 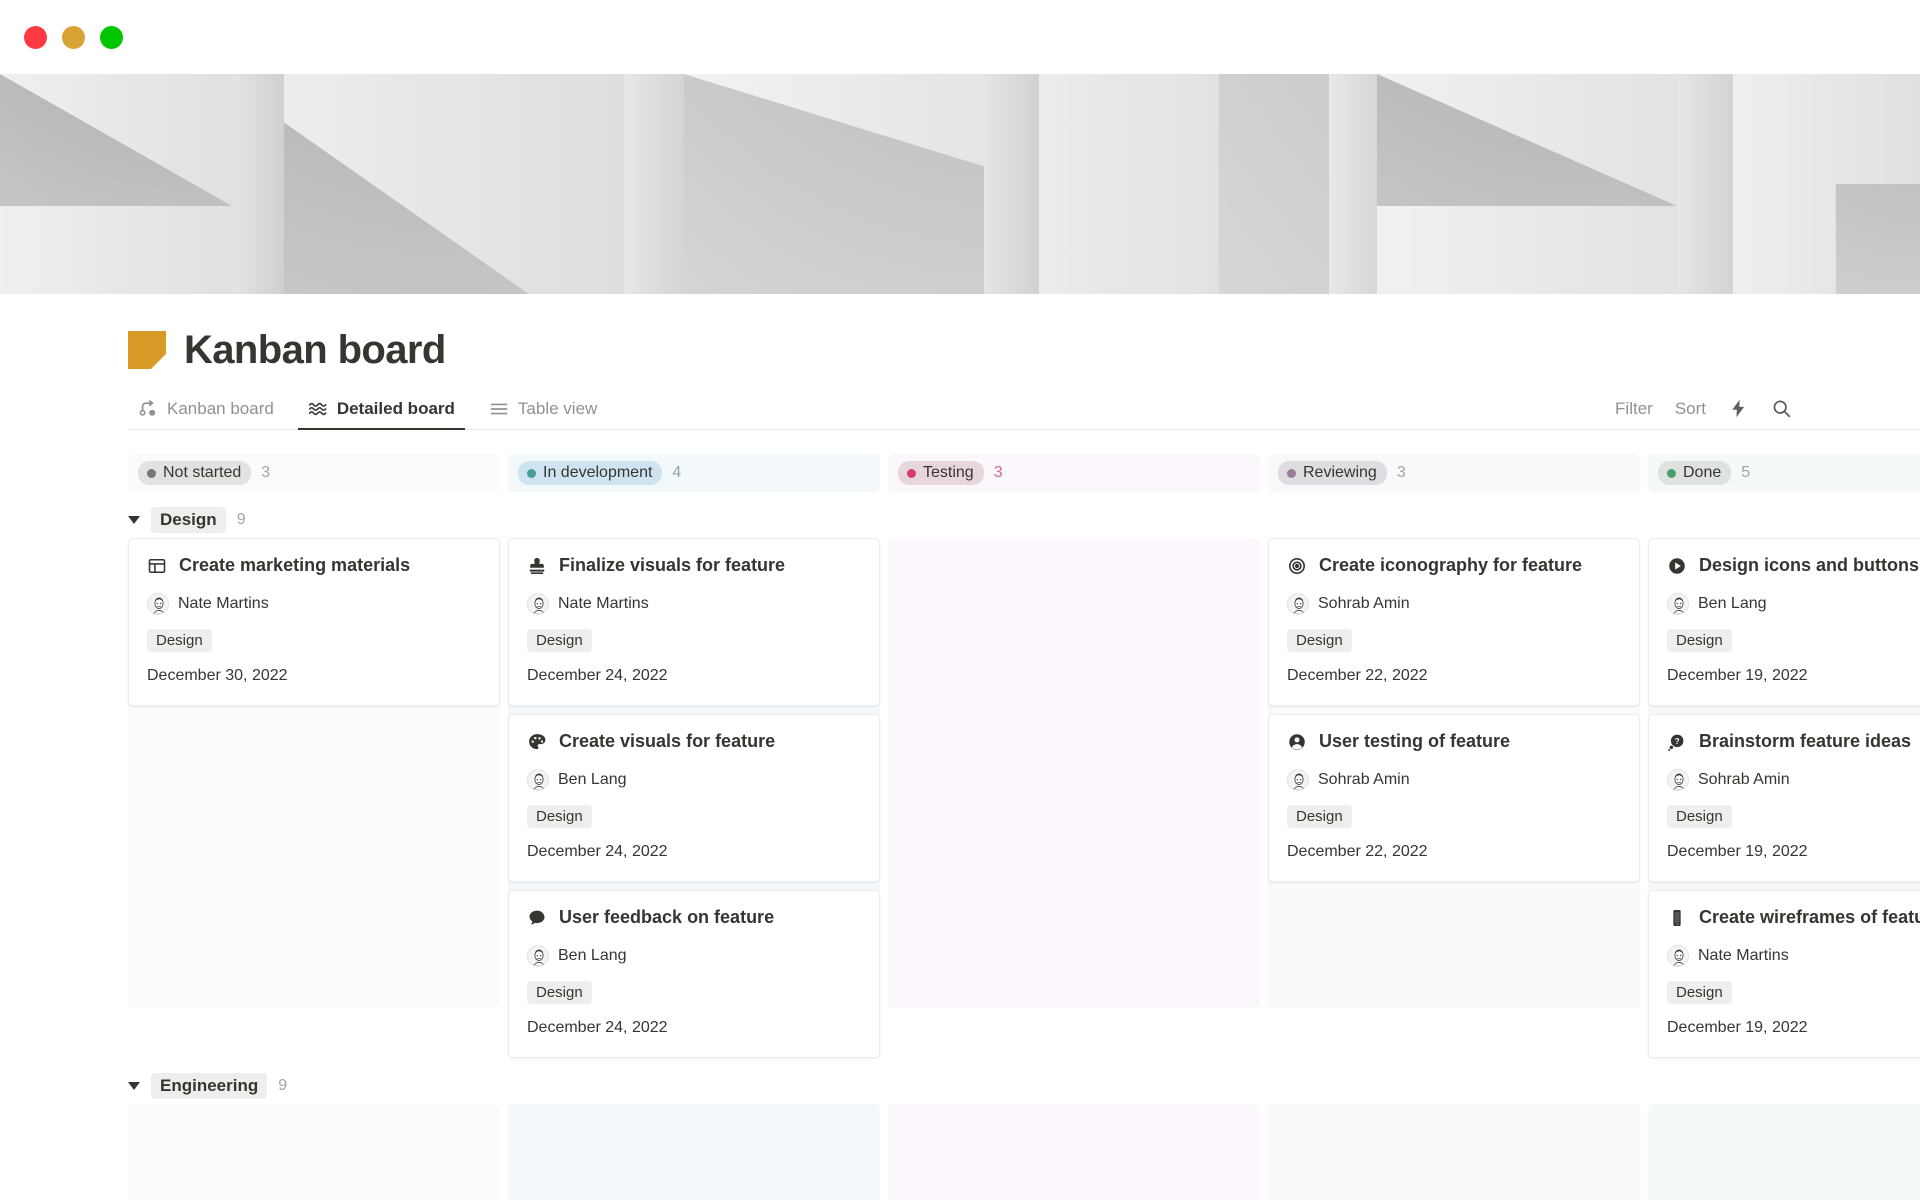 I want to click on board-column: Not started 3, so click(x=314, y=473).